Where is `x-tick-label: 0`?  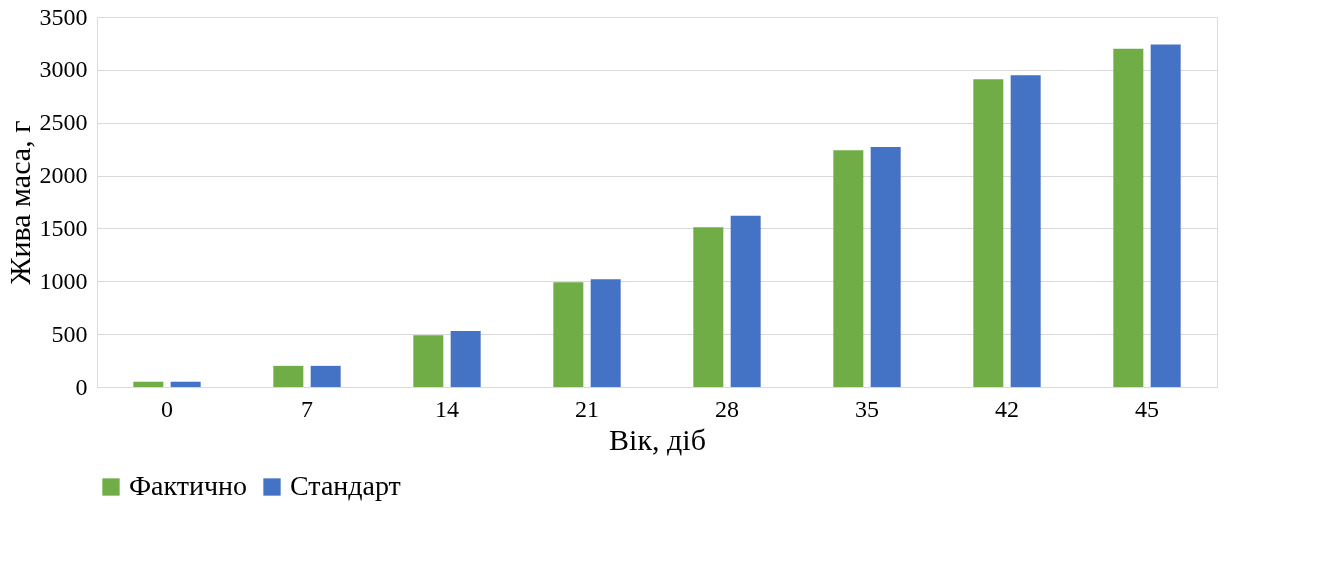
x-tick-label: 0 is located at coordinates (167, 408).